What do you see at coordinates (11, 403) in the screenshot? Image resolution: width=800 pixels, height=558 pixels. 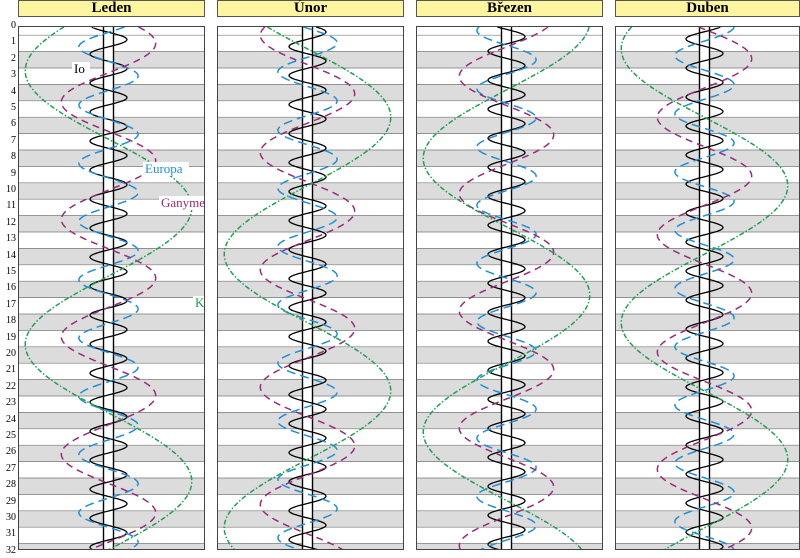 I see `day-label: 23` at bounding box center [11, 403].